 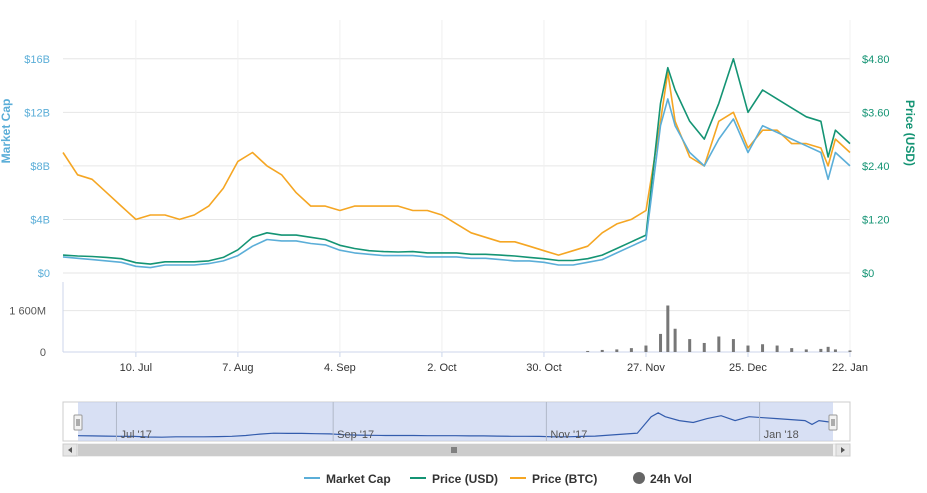 I want to click on volume-axis-tick-label: 1 600M, so click(x=27, y=312).